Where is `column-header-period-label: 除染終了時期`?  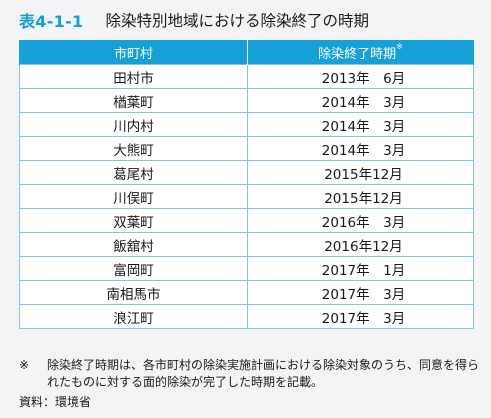 column-header-period-label: 除染終了時期 is located at coordinates (357, 54).